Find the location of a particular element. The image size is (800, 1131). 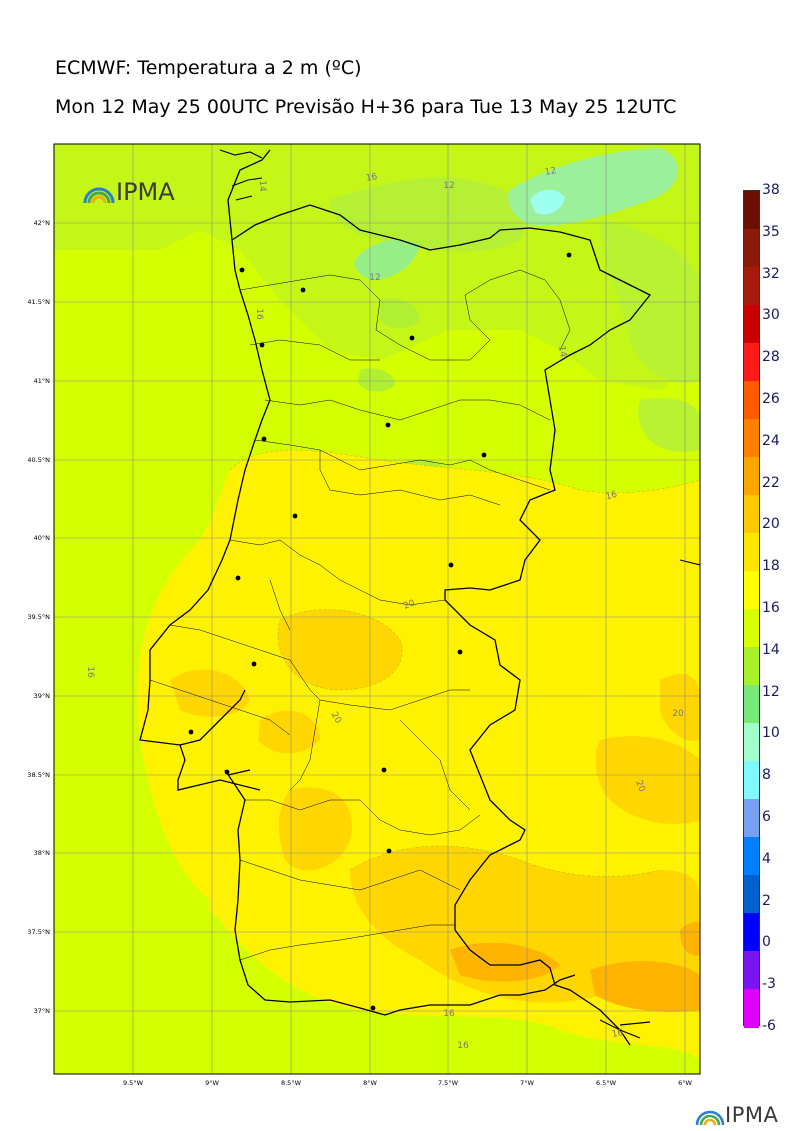

colorbar-label: 30 is located at coordinates (771, 315).